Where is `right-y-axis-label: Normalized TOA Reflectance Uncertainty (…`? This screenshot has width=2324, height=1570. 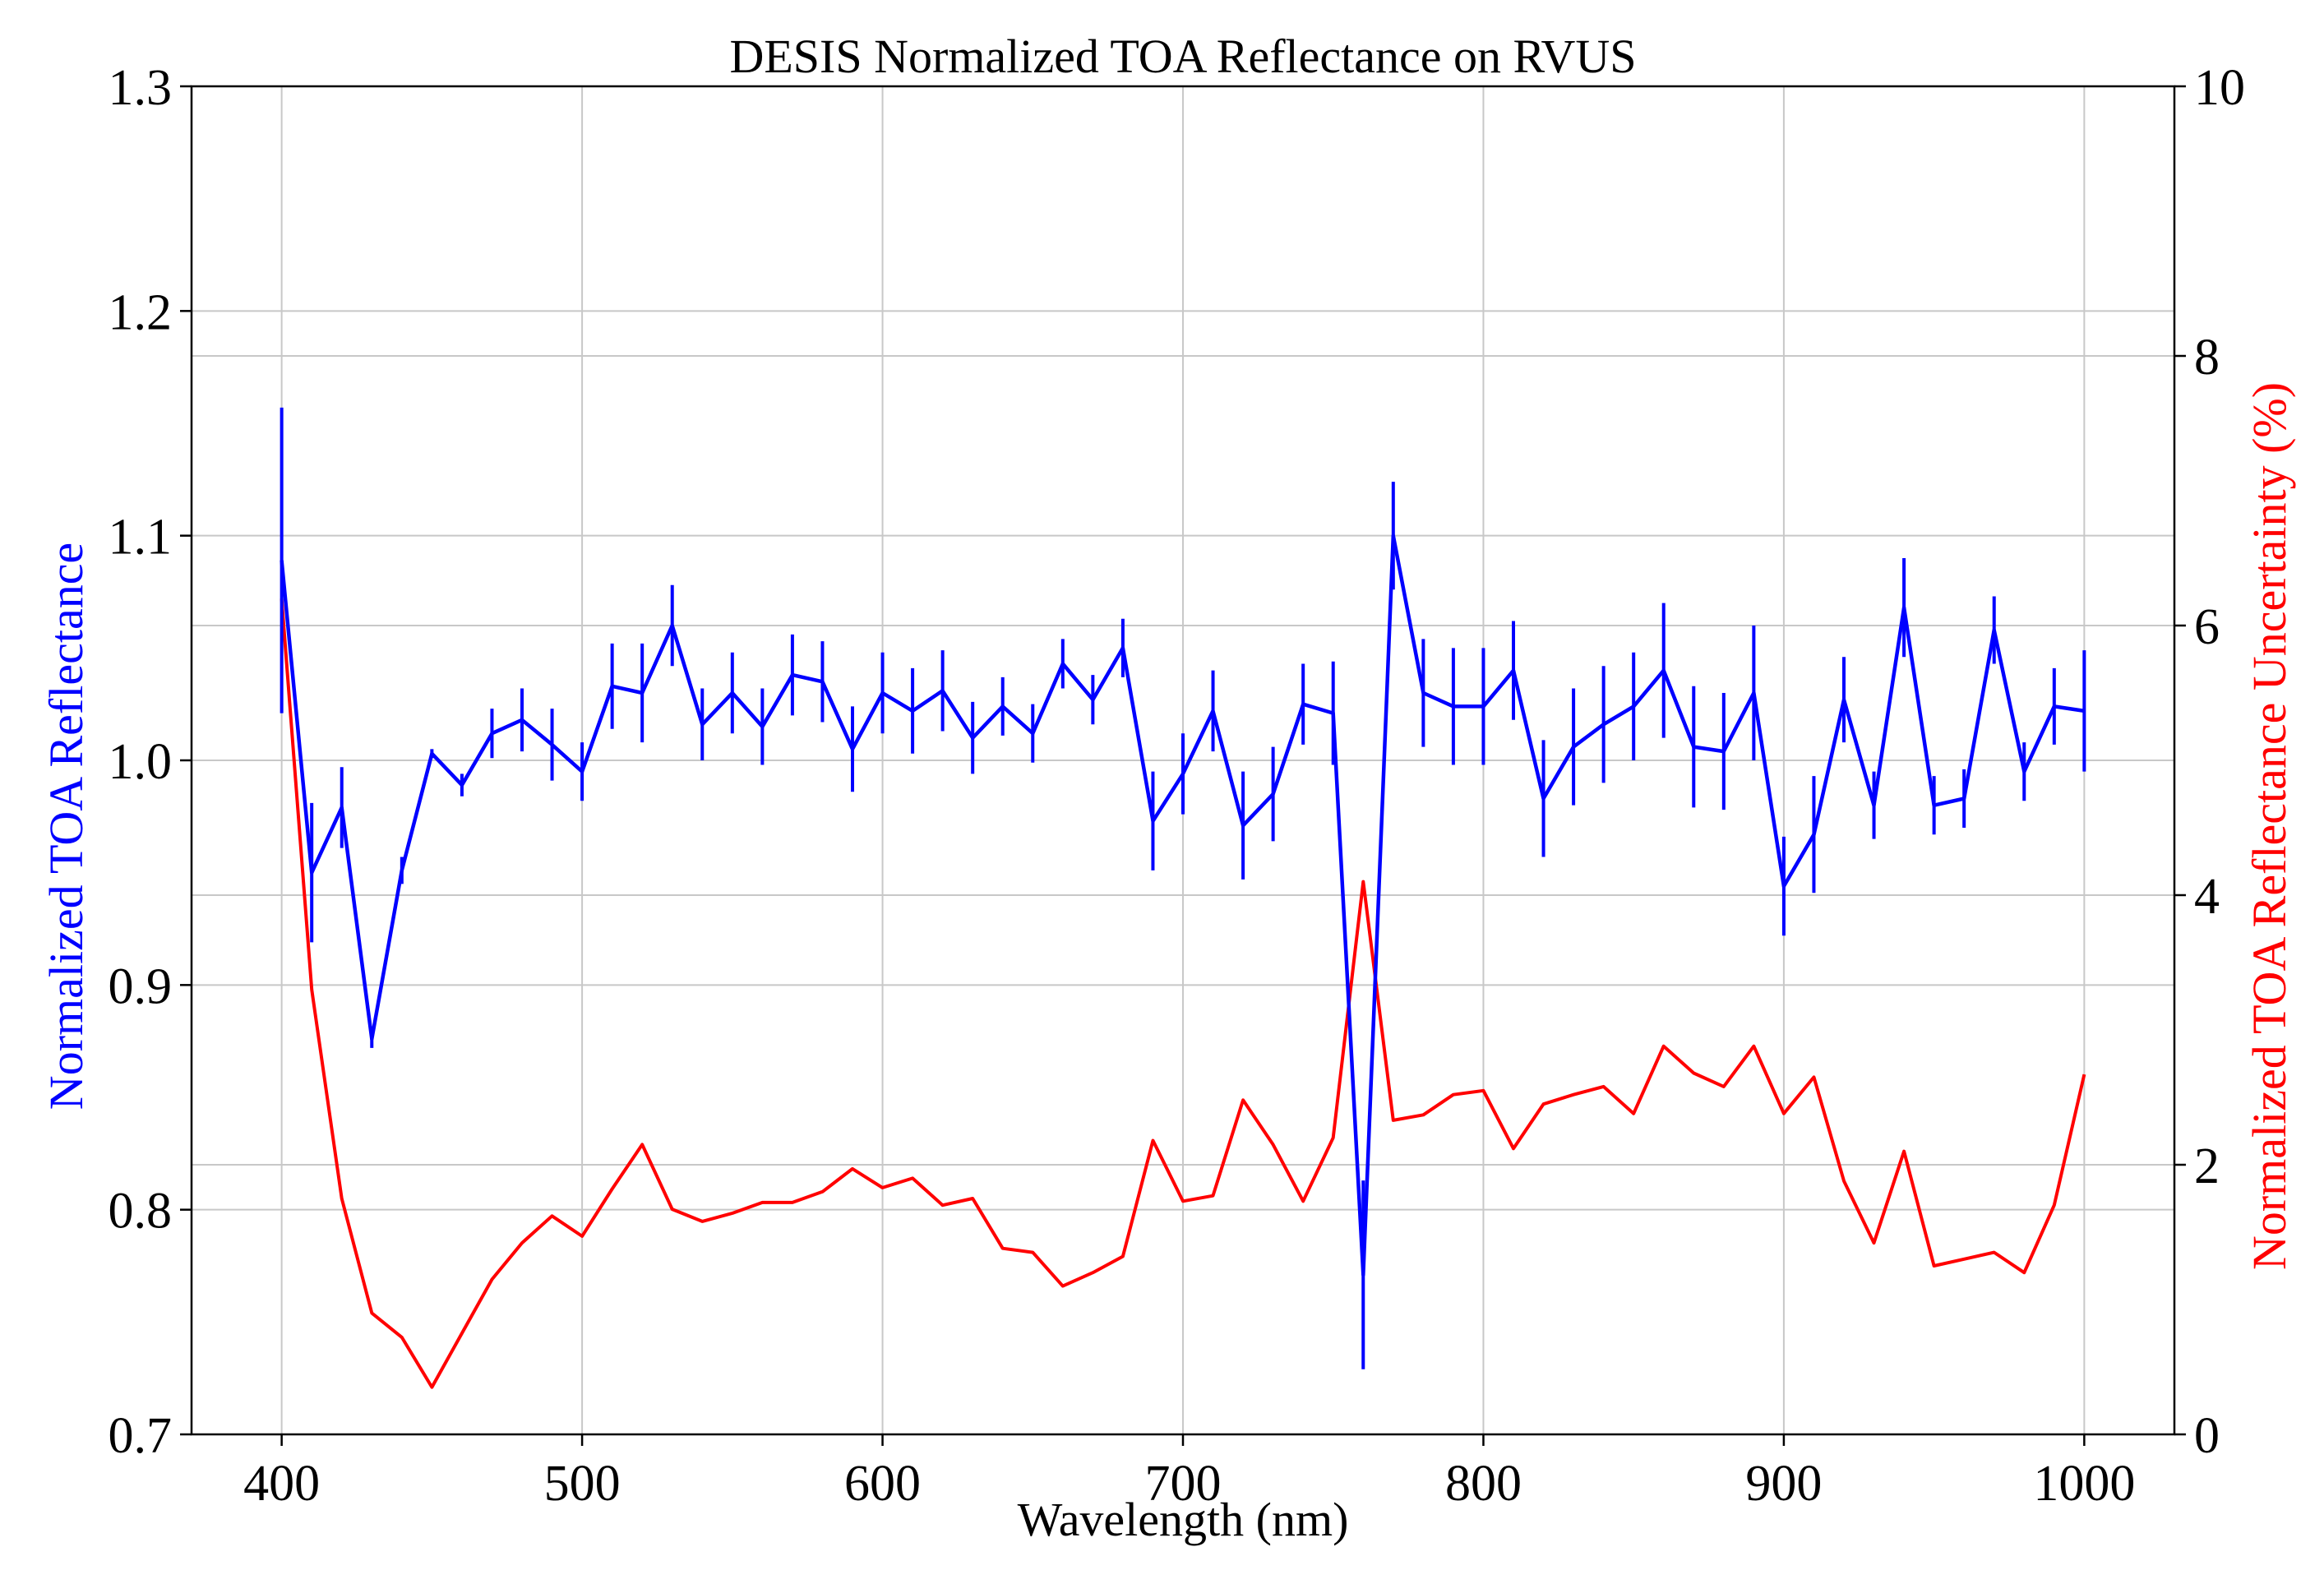 right-y-axis-label: Normalized TOA Reflectance Uncertainty (… is located at coordinates (2269, 826).